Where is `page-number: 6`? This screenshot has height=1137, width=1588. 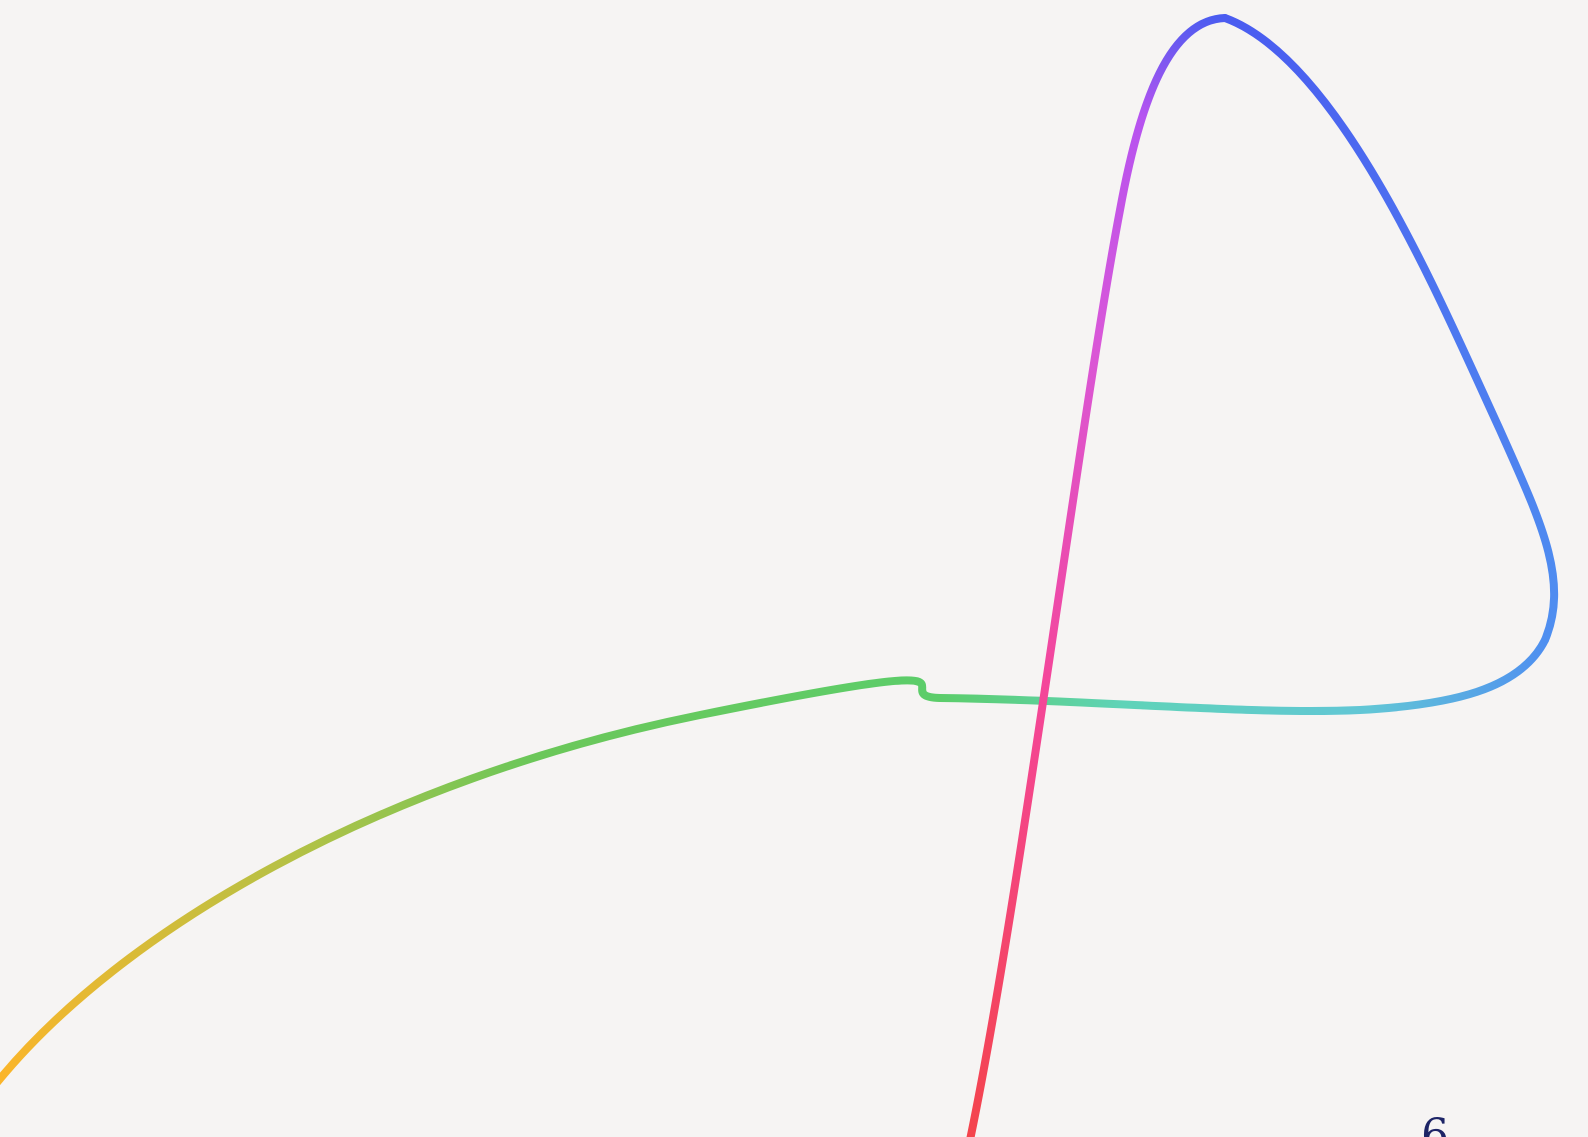 page-number: 6 is located at coordinates (1435, 1123).